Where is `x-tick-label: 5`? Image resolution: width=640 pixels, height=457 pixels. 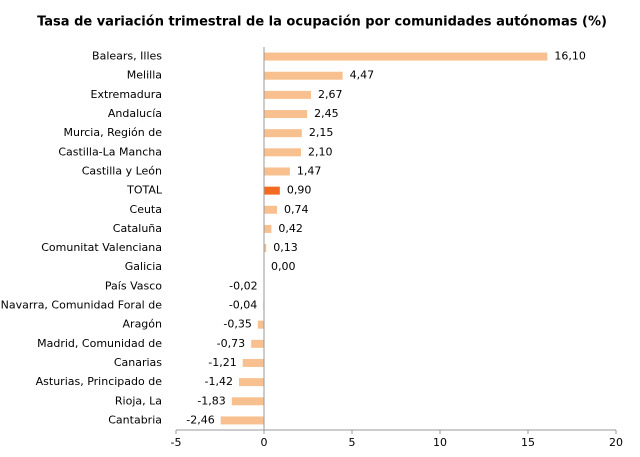
x-tick-label: 5 is located at coordinates (352, 442).